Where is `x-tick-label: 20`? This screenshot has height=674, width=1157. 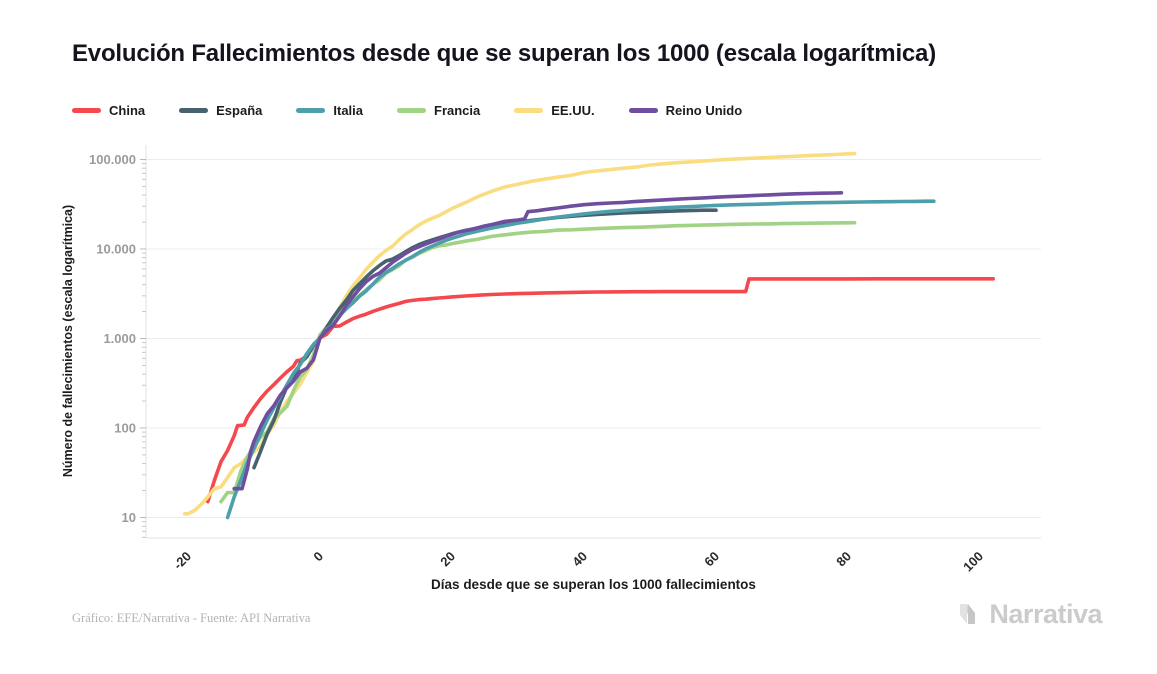 x-tick-label: 20 is located at coordinates (447, 559).